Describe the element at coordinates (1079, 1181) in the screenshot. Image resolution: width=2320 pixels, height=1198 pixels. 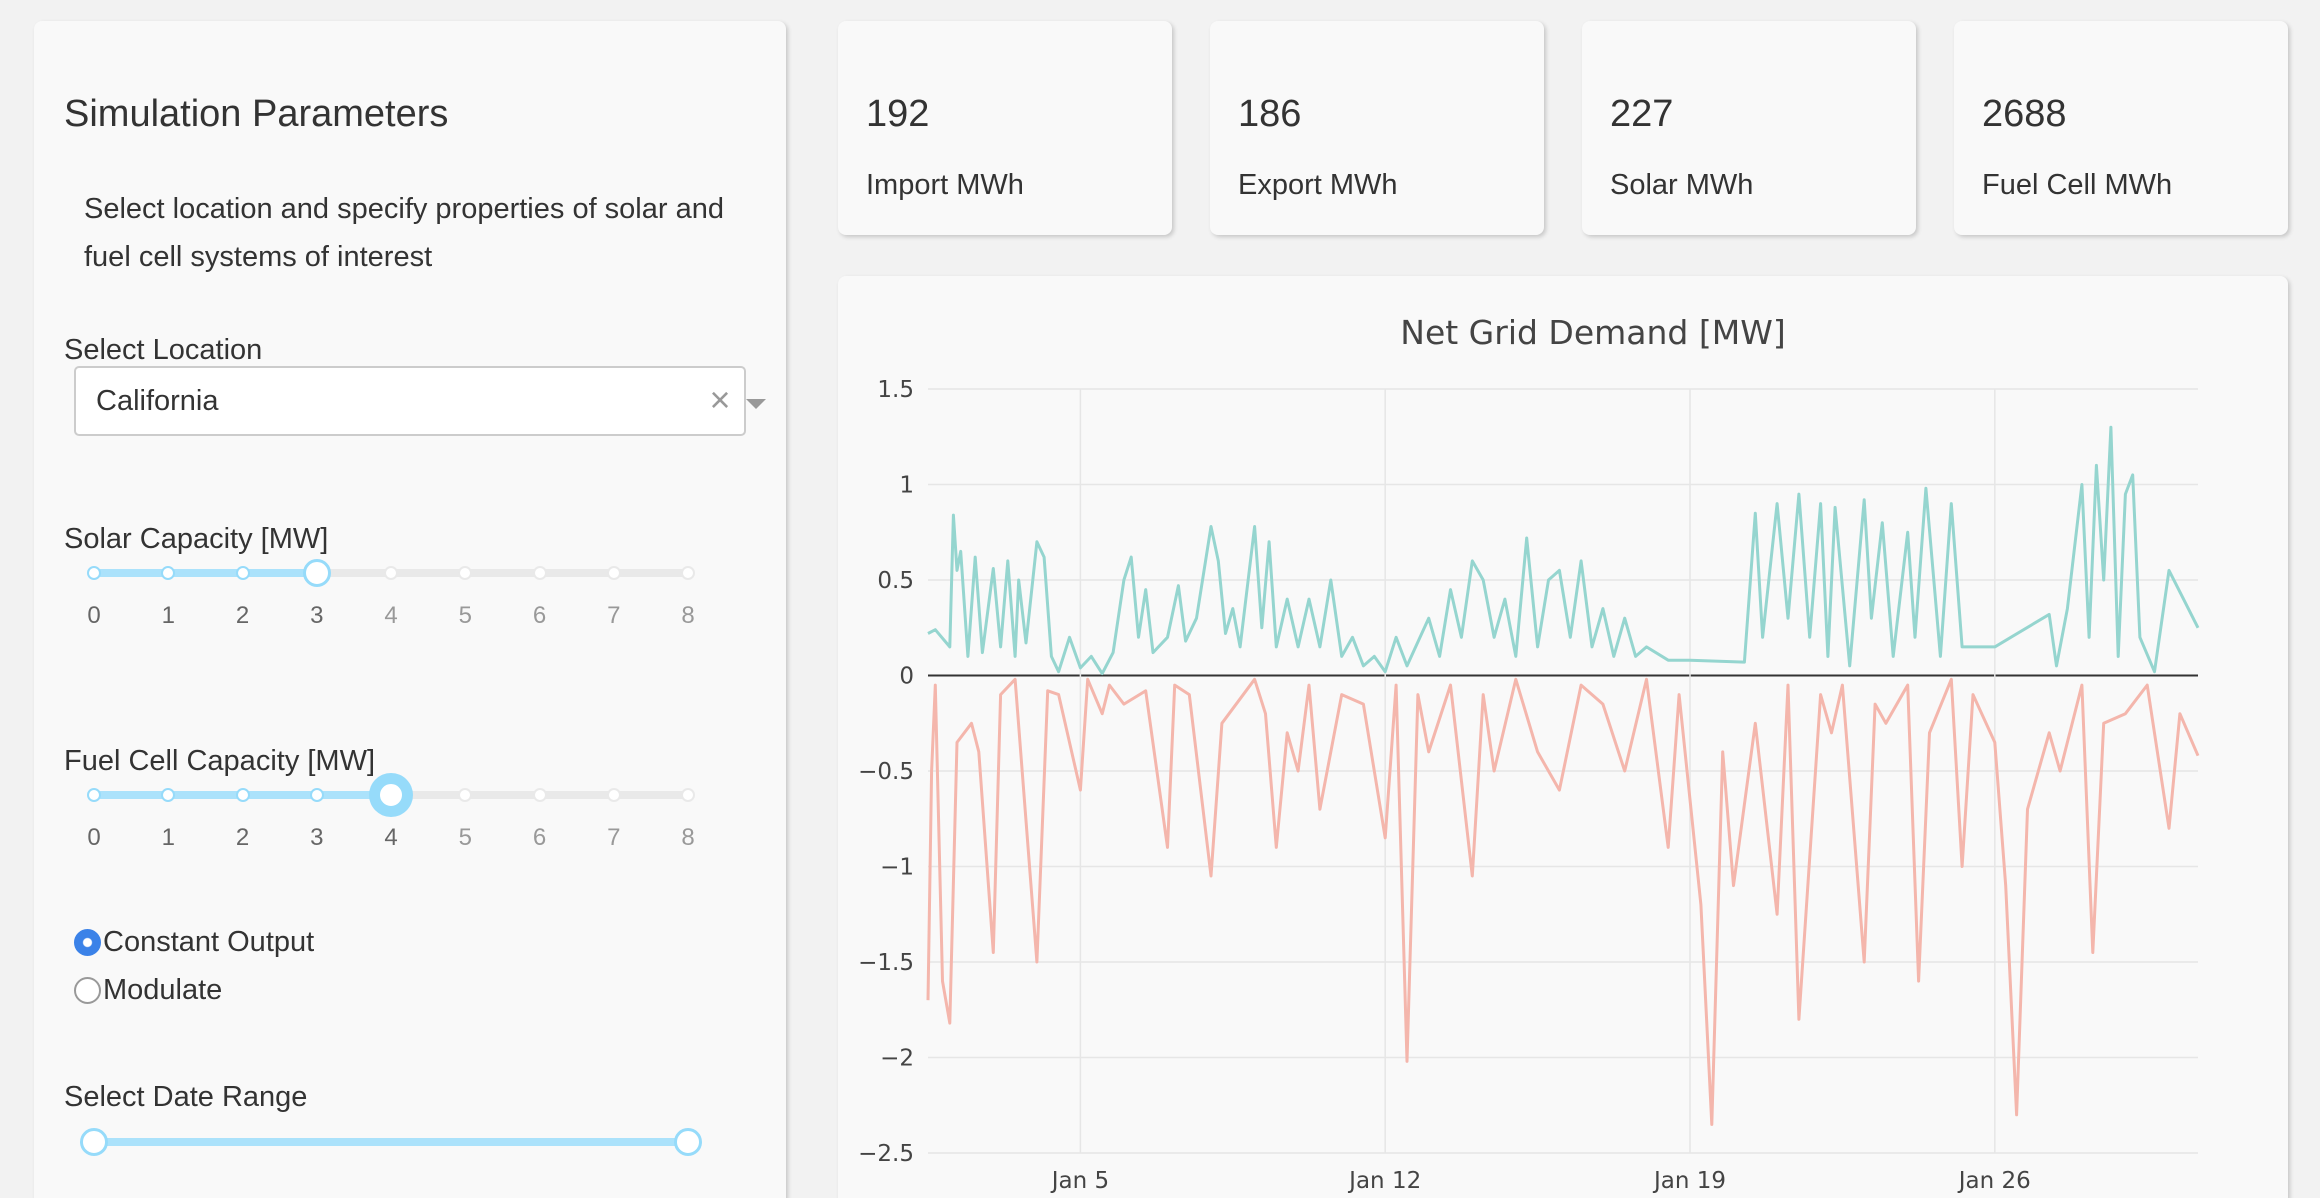
I see `x-tick-label: Jan 5` at that location.